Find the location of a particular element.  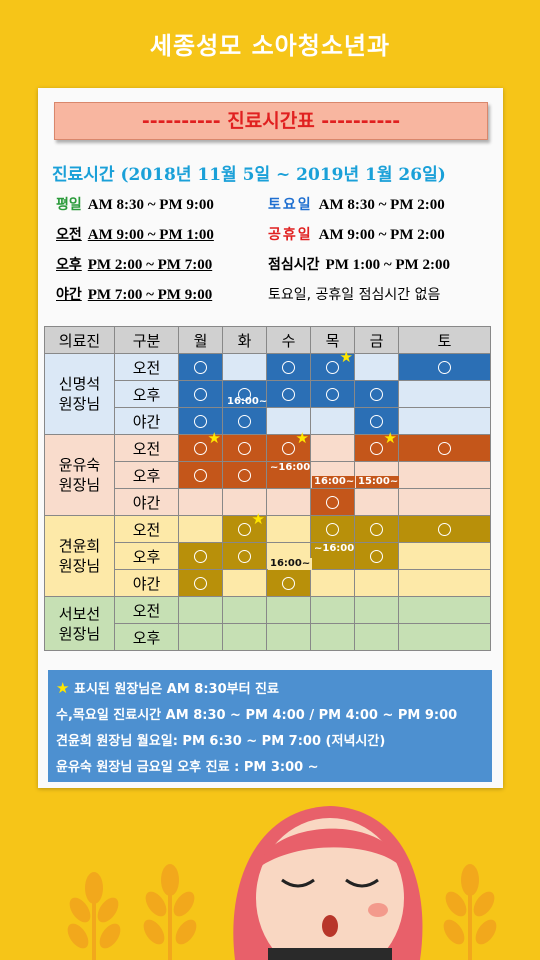

table-row: 오후 is located at coordinates (268, 637).